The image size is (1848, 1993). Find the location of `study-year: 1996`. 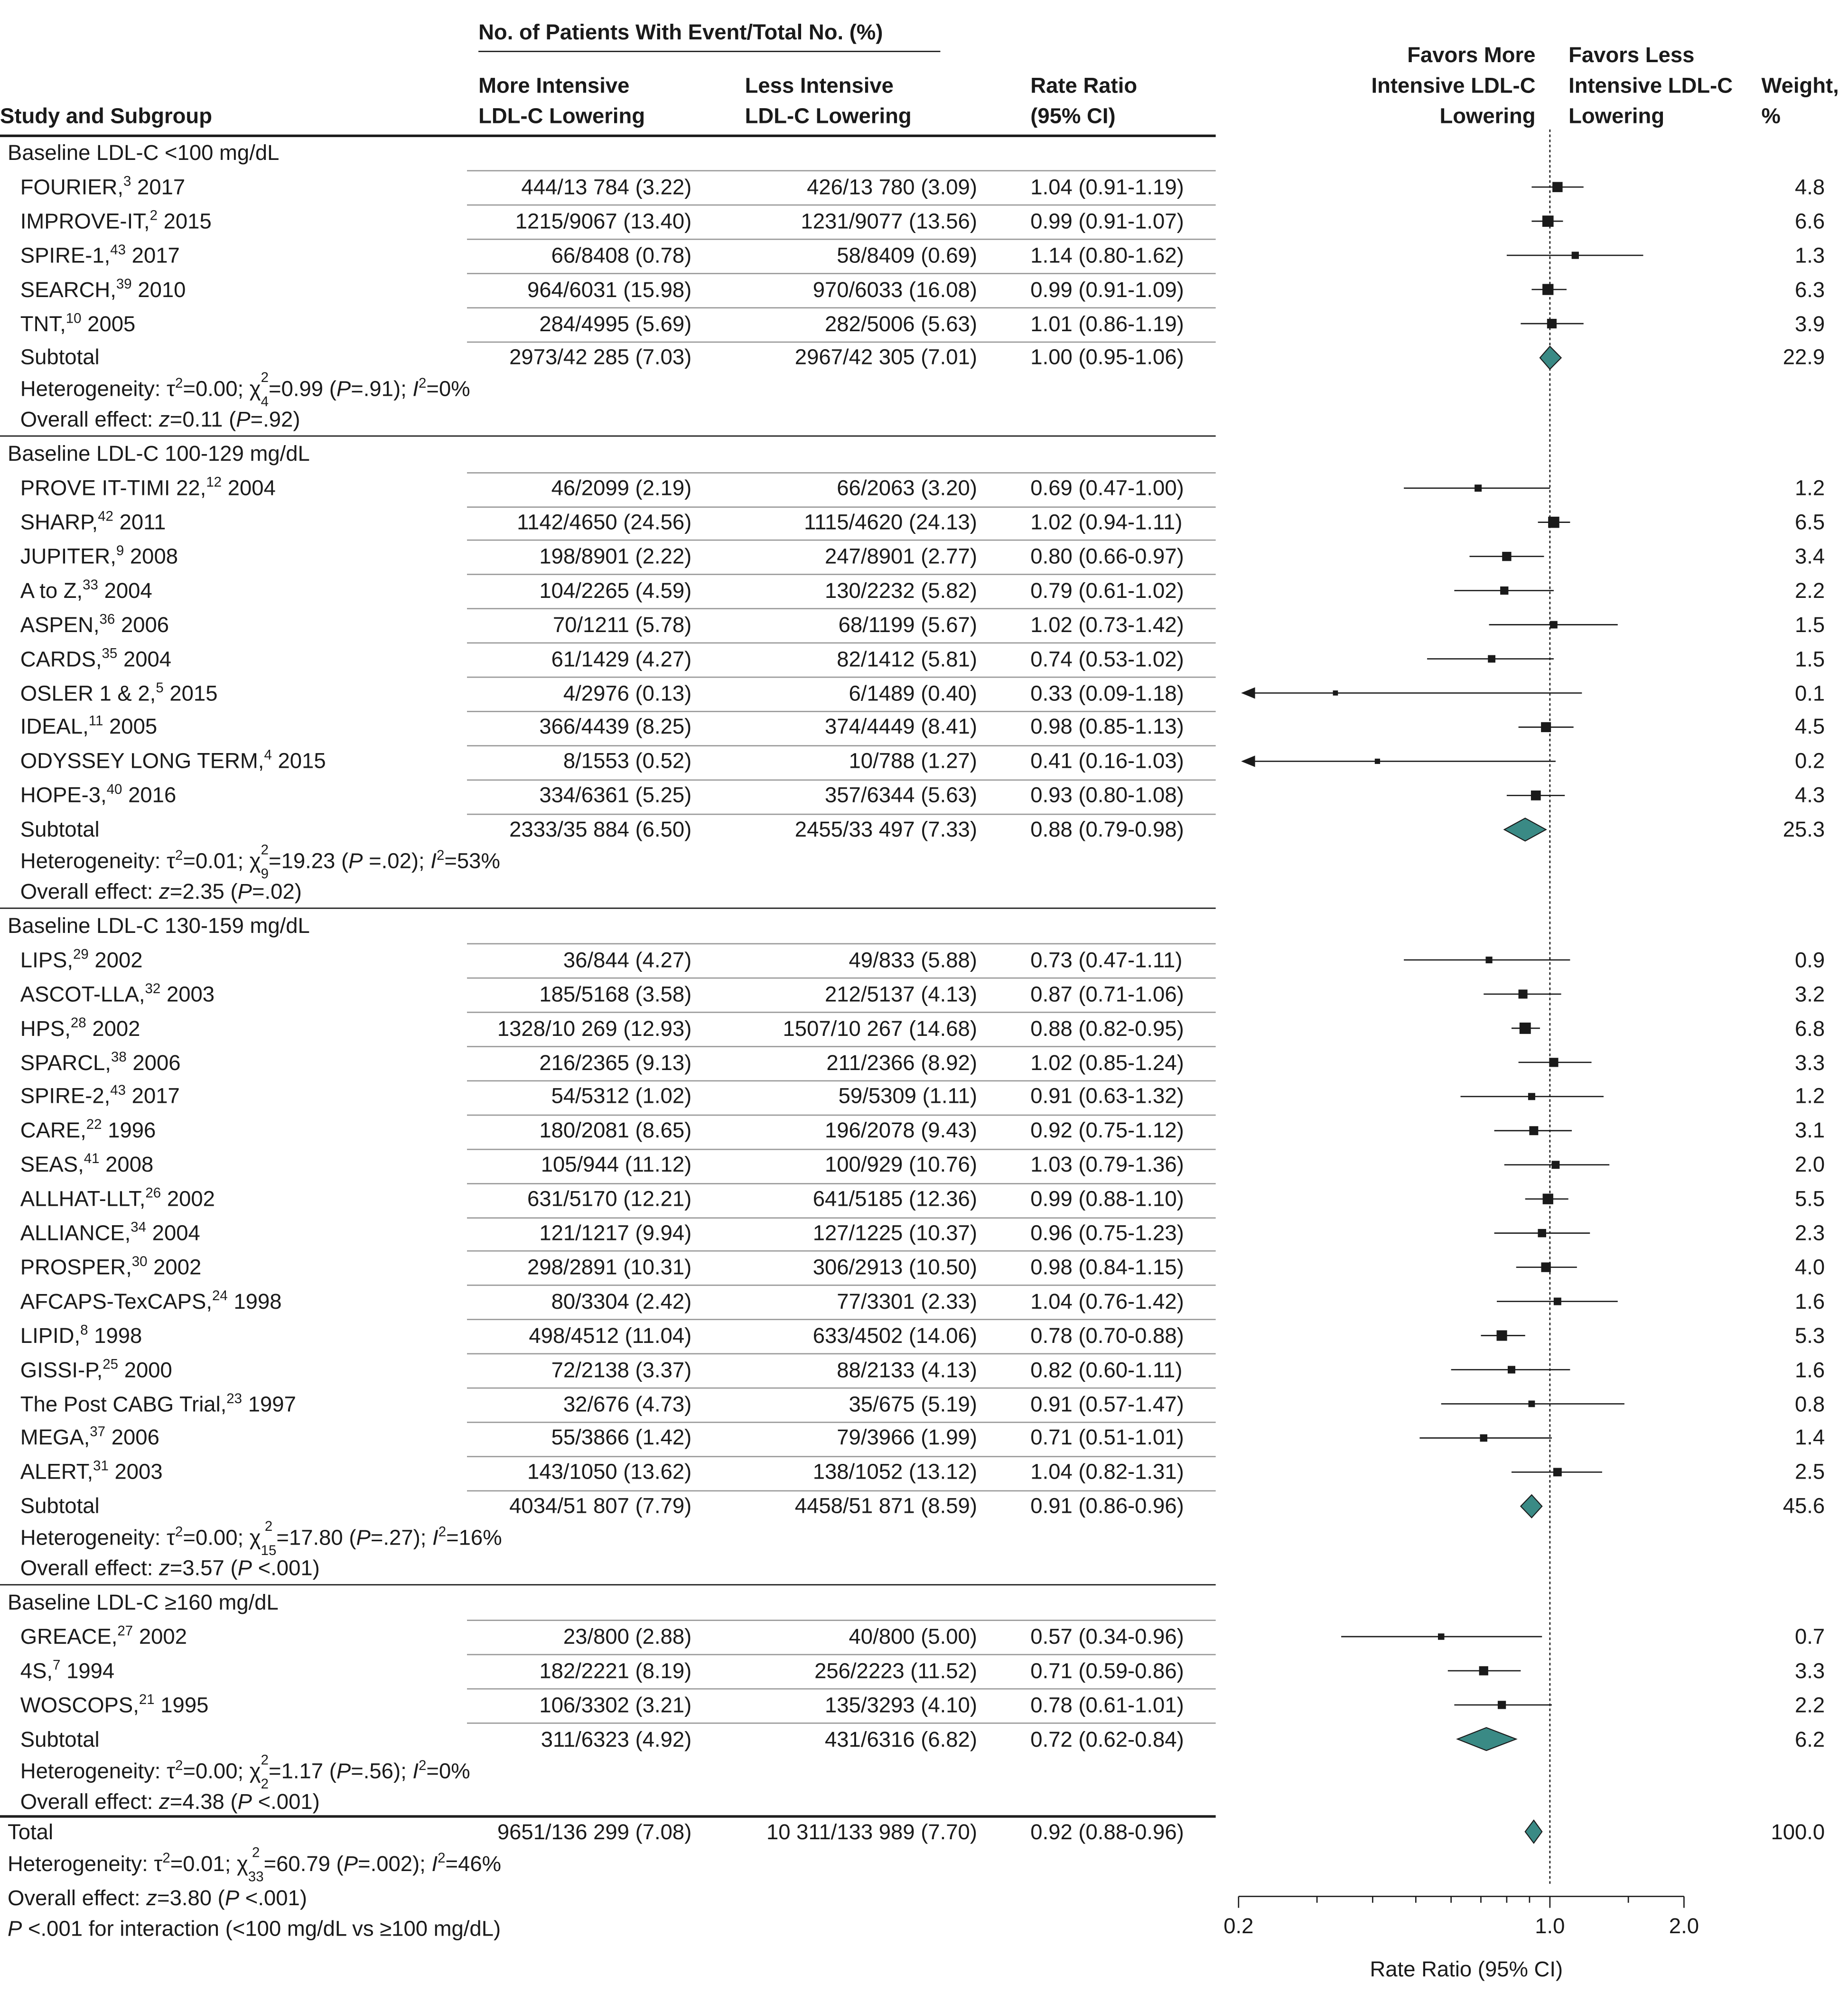

study-year: 1996 is located at coordinates (132, 1130).